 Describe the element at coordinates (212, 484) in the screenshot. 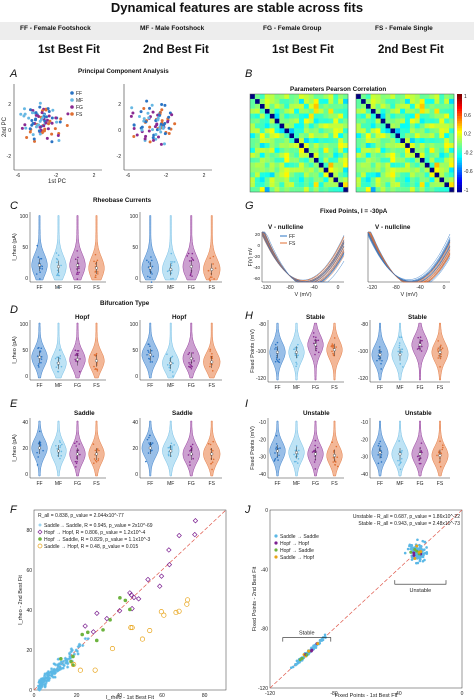

I see `violin-category-fs: FS` at that location.